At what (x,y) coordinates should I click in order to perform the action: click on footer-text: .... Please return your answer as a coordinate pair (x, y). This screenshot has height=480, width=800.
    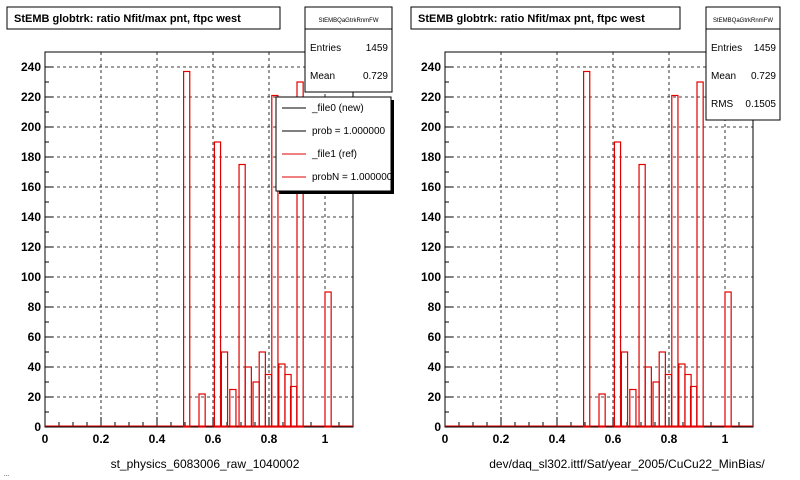
    Looking at the image, I should click on (6, 475).